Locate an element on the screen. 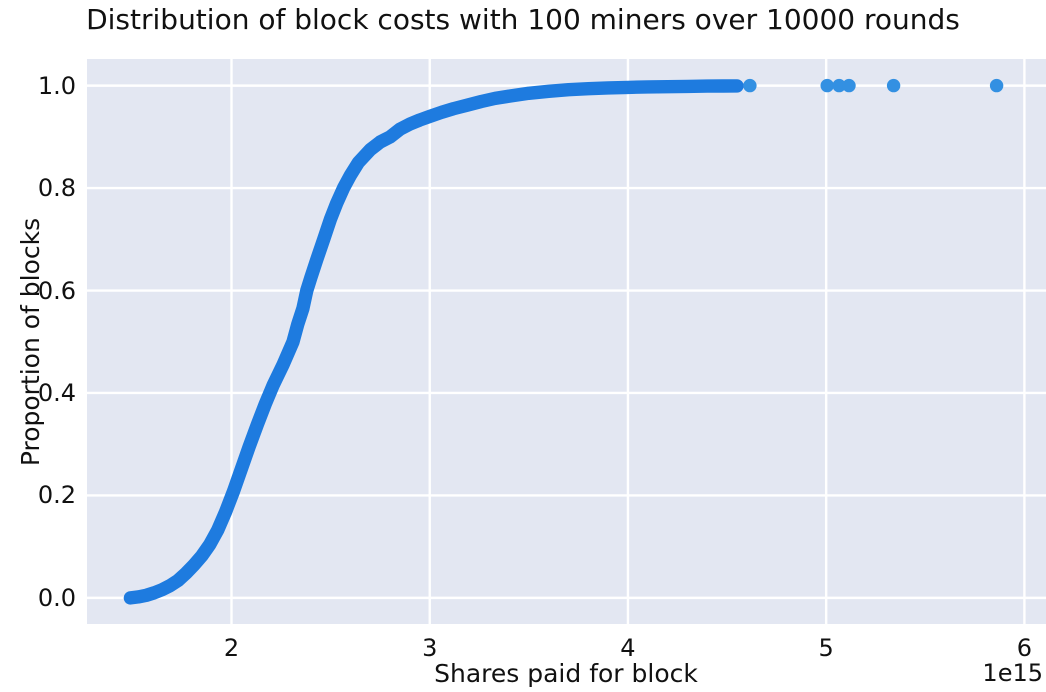 This screenshot has width=1046, height=692. y-tick-label: 0.2 is located at coordinates (56, 495).